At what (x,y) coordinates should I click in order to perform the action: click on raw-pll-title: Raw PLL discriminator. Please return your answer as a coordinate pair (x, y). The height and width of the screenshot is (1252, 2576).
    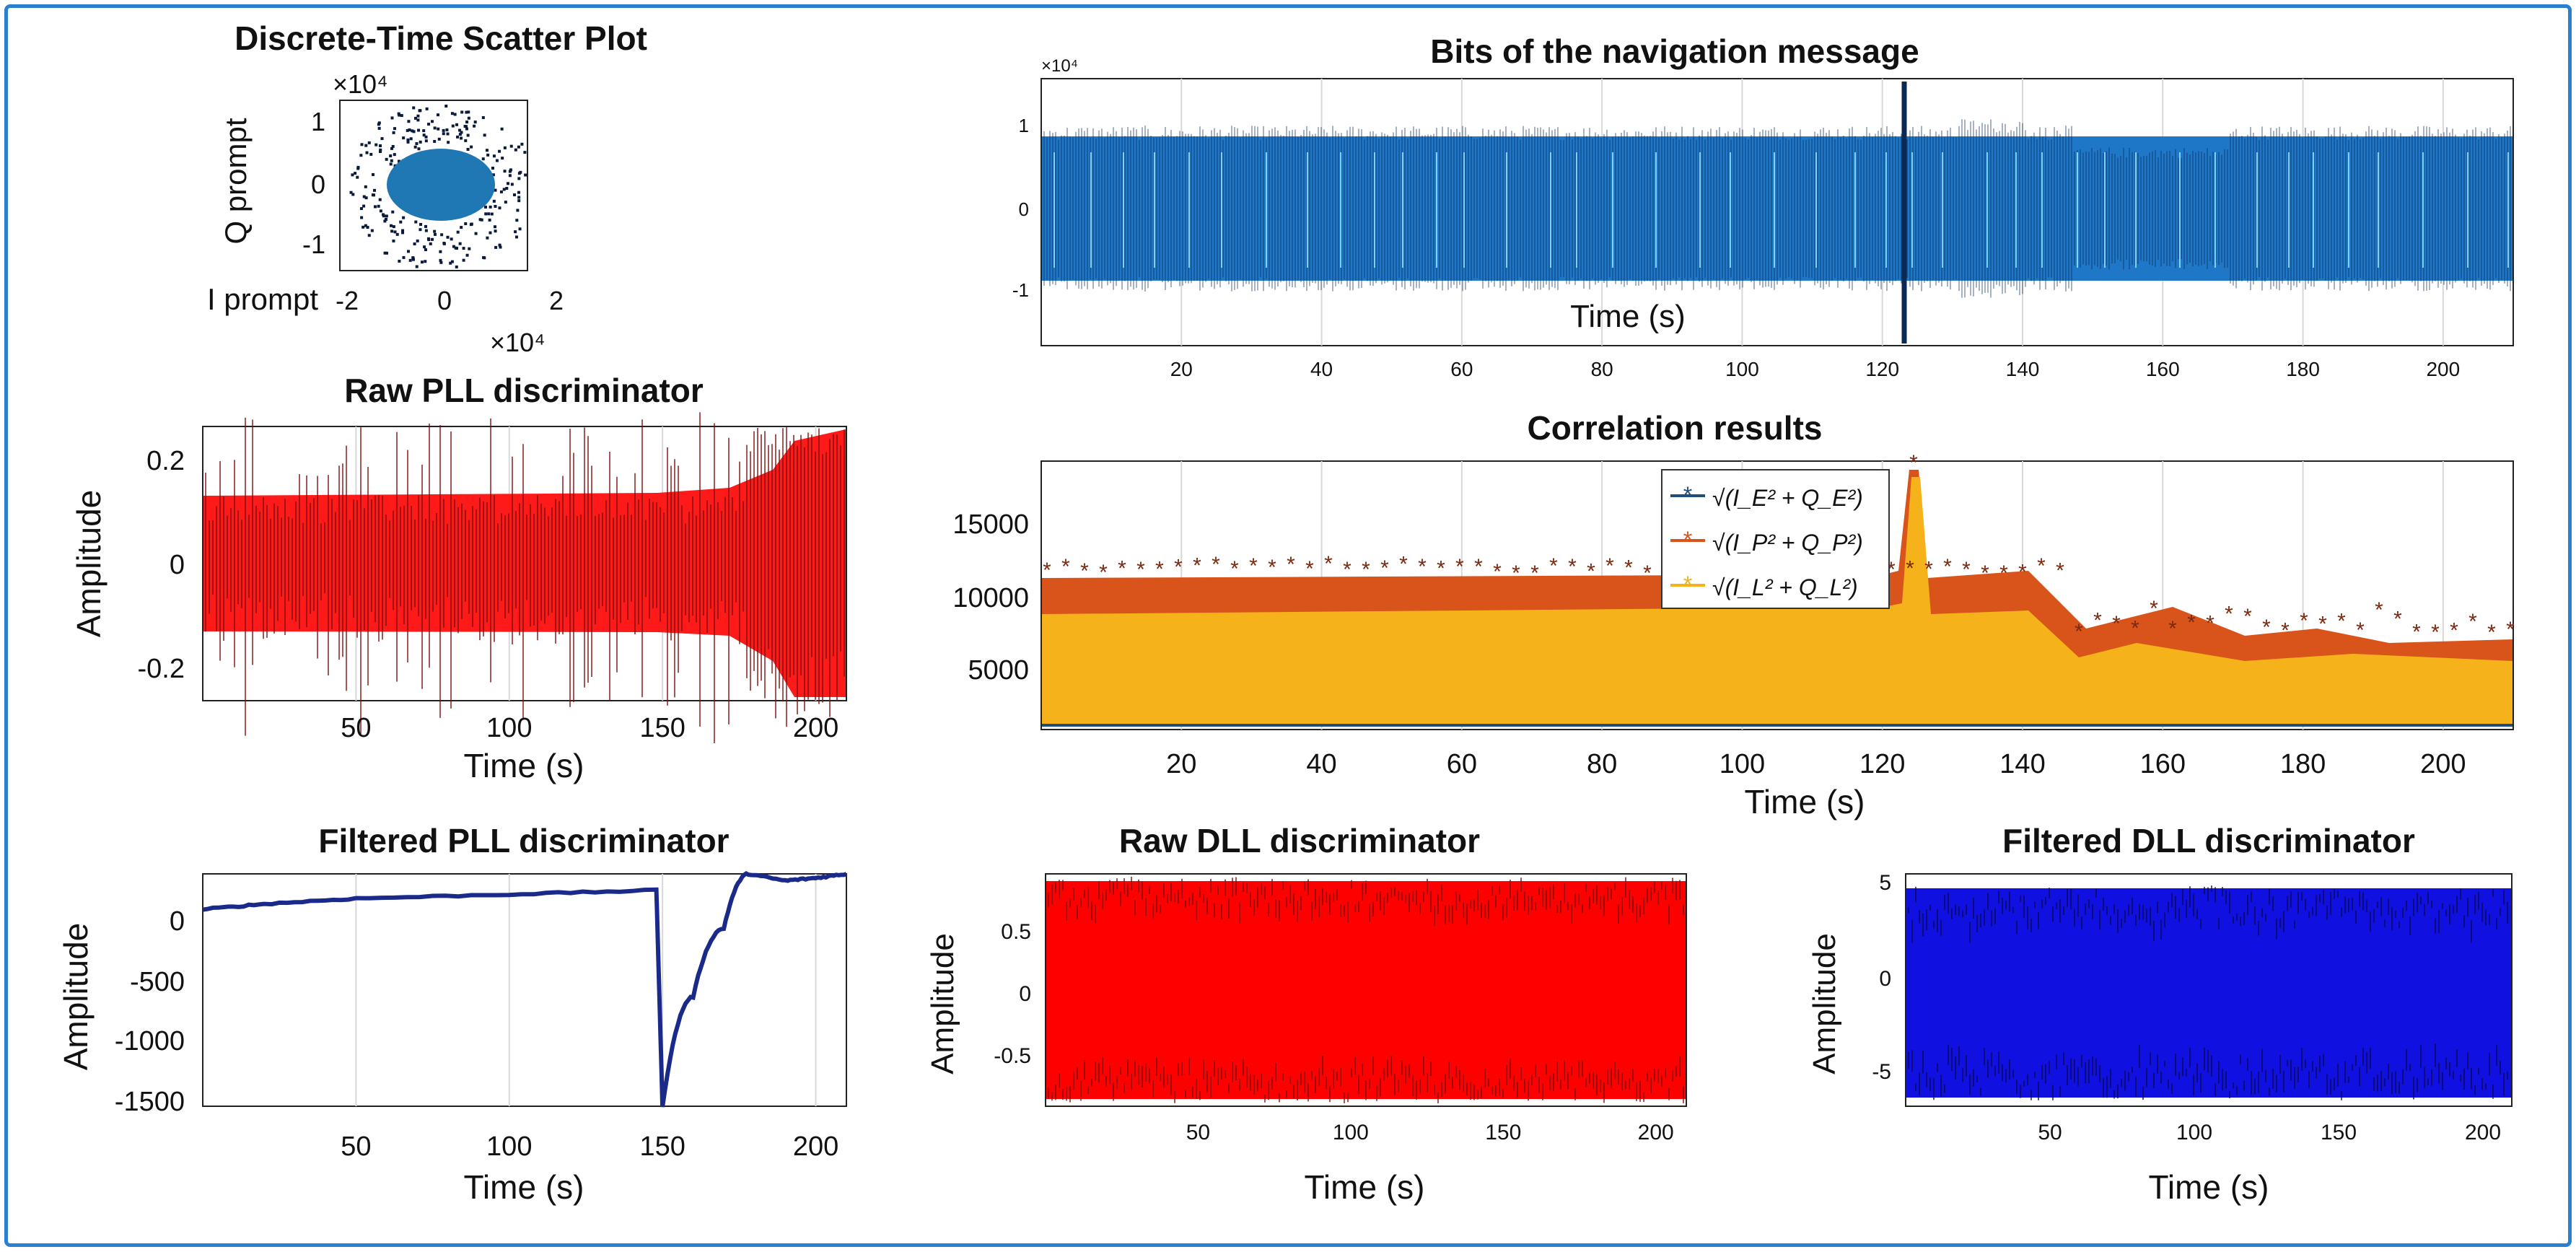
    Looking at the image, I should click on (524, 390).